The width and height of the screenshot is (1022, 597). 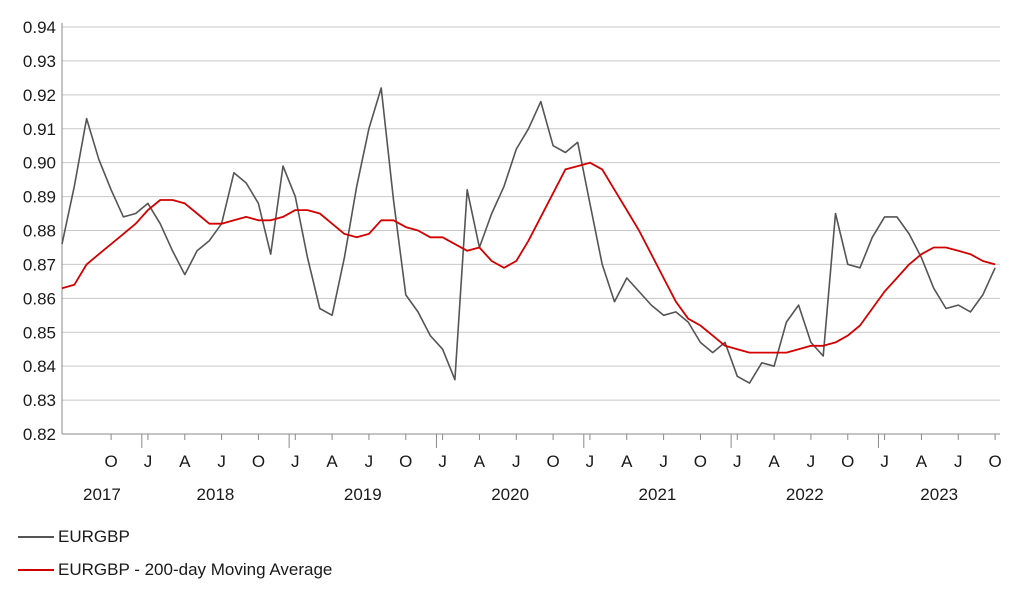 What do you see at coordinates (774, 461) in the screenshot?
I see `x-month-label-18: A` at bounding box center [774, 461].